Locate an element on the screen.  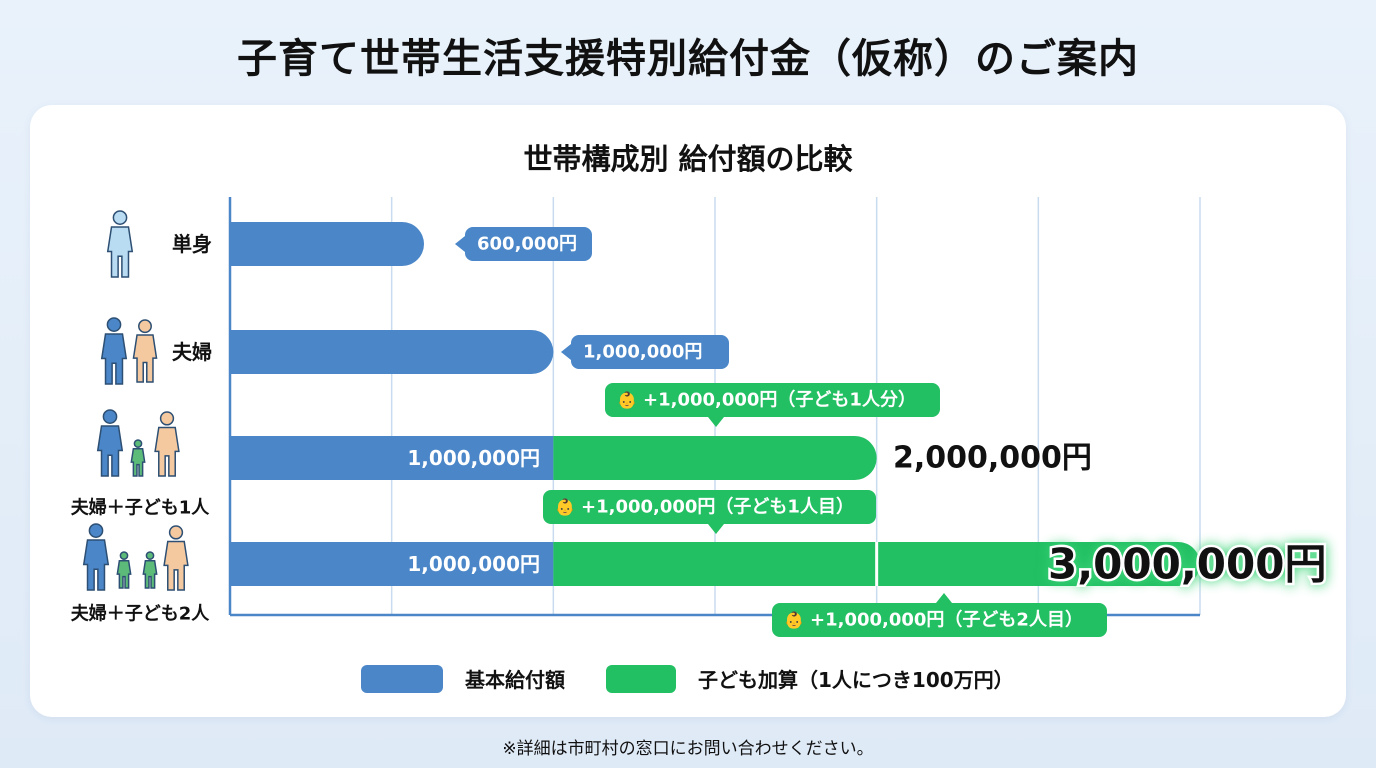
legend-label-base: 基本給付額 is located at coordinates (515, 680).